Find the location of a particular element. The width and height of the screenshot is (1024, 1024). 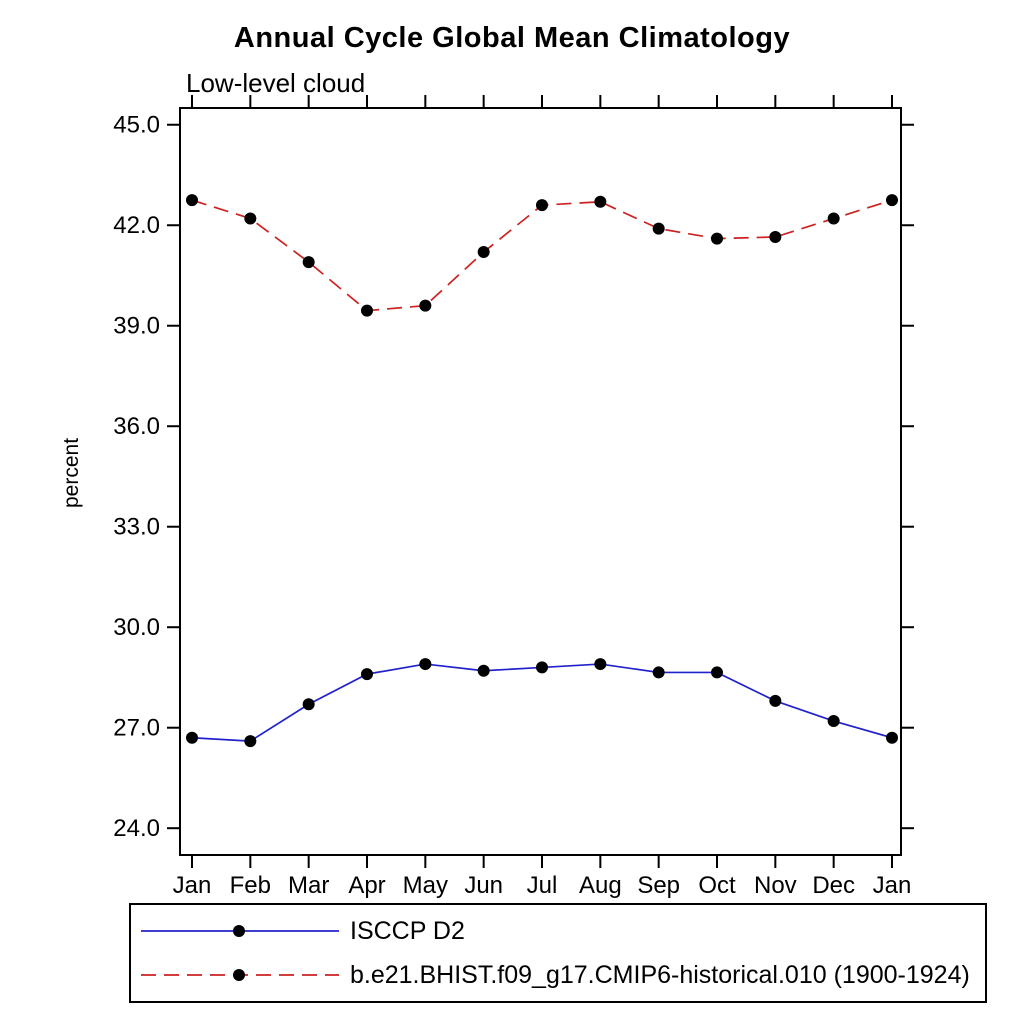

legend-line-sample-model is located at coordinates (240, 975).